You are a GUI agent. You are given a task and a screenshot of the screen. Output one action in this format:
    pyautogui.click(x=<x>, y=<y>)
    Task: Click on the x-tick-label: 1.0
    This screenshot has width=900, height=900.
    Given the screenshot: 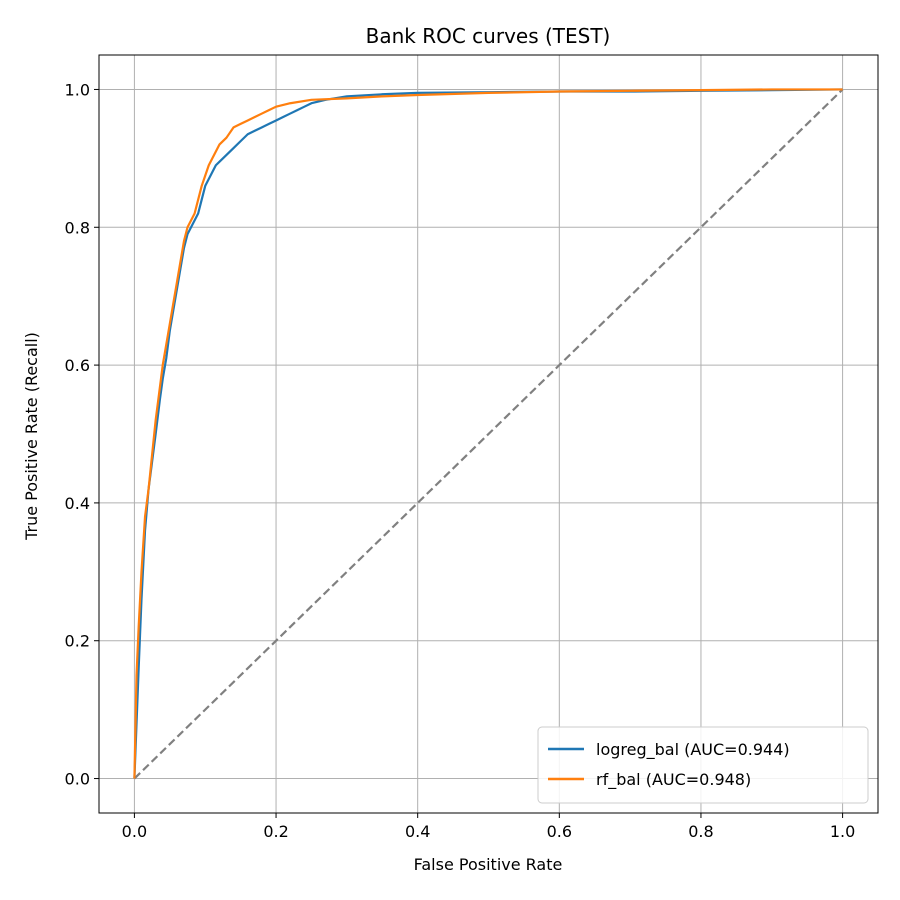 What is the action you would take?
    pyautogui.click(x=842, y=831)
    